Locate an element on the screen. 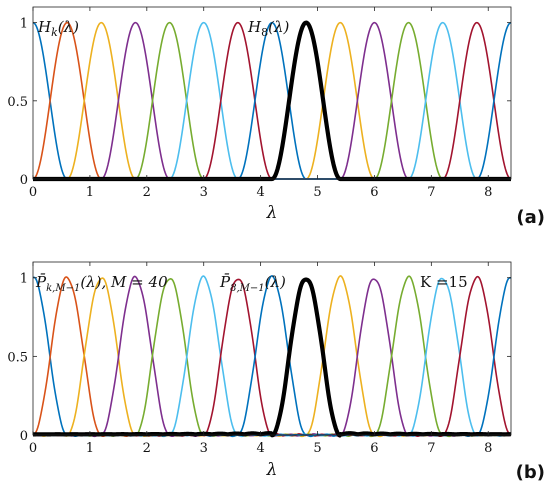 Image resolution: width=550 pixels, height=485 pixels. panel-b-annotation-pk-sub: k,M−1 is located at coordinates (63, 288).